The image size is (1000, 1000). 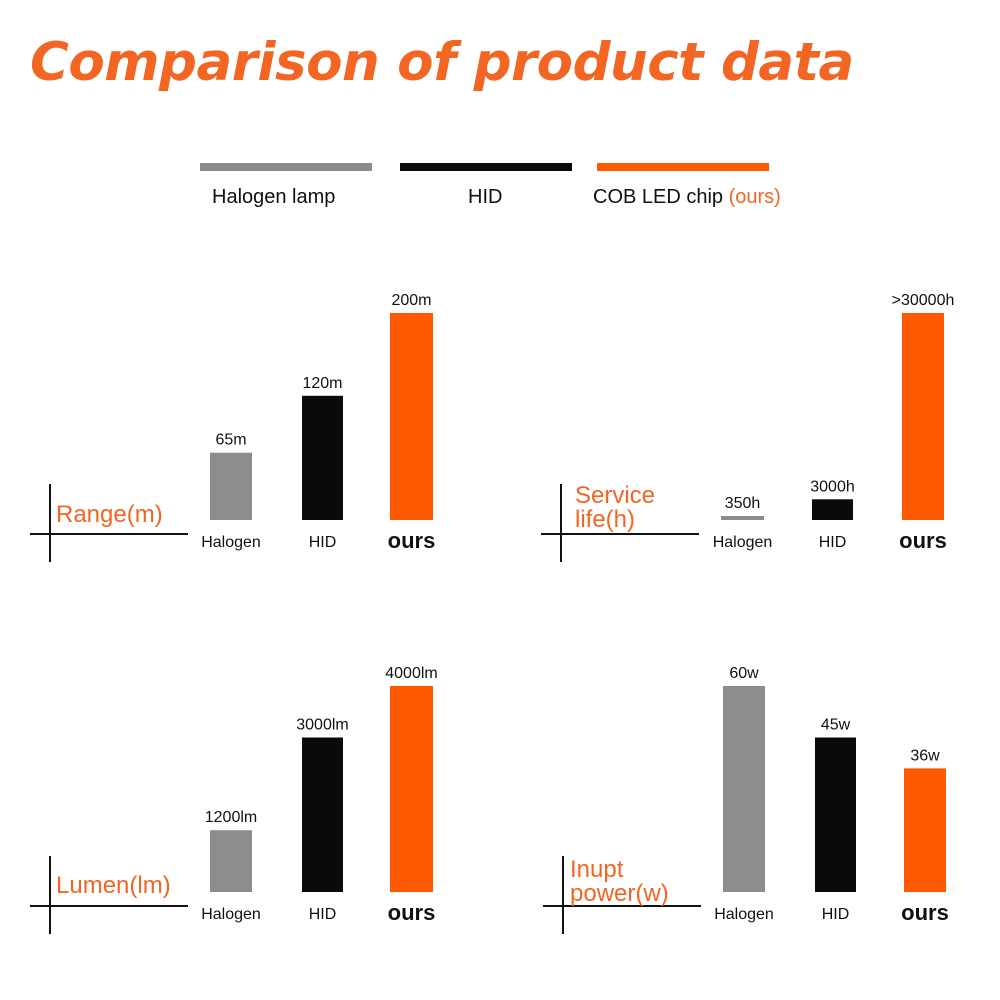 What do you see at coordinates (744, 673) in the screenshot?
I see `value-label-halogen: 60w` at bounding box center [744, 673].